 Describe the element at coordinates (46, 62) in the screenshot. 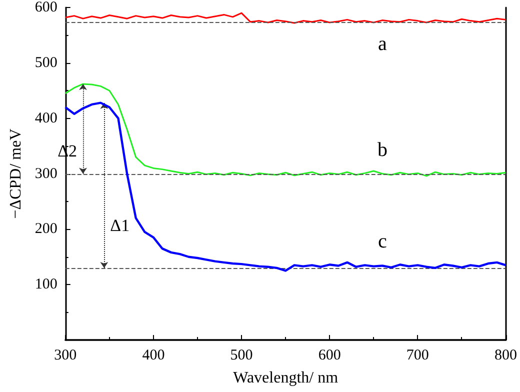

I see `y-tick-label: 500` at that location.